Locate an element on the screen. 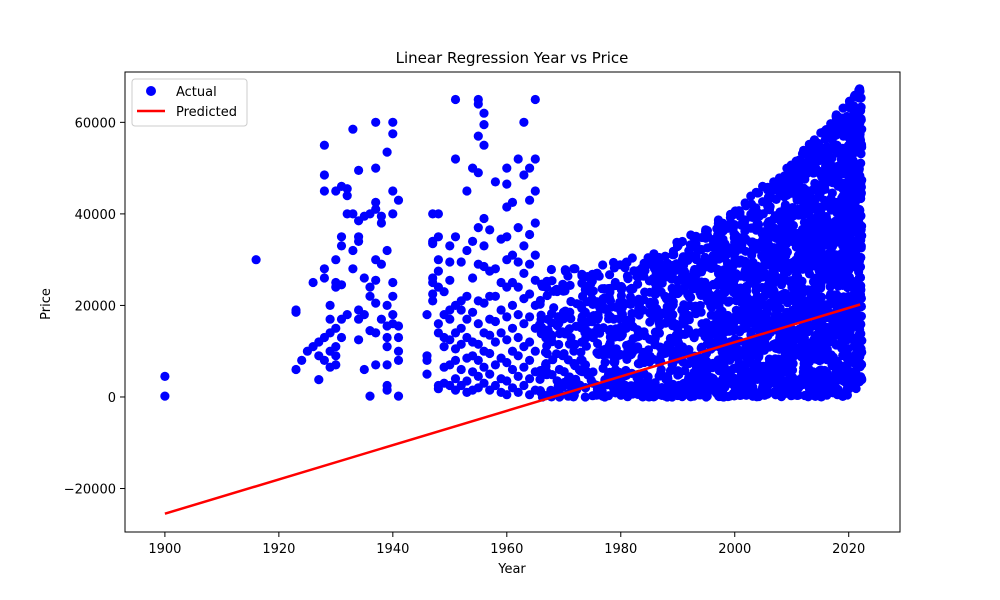 The width and height of the screenshot is (1000, 600). y-axis-title: Price is located at coordinates (46, 304).